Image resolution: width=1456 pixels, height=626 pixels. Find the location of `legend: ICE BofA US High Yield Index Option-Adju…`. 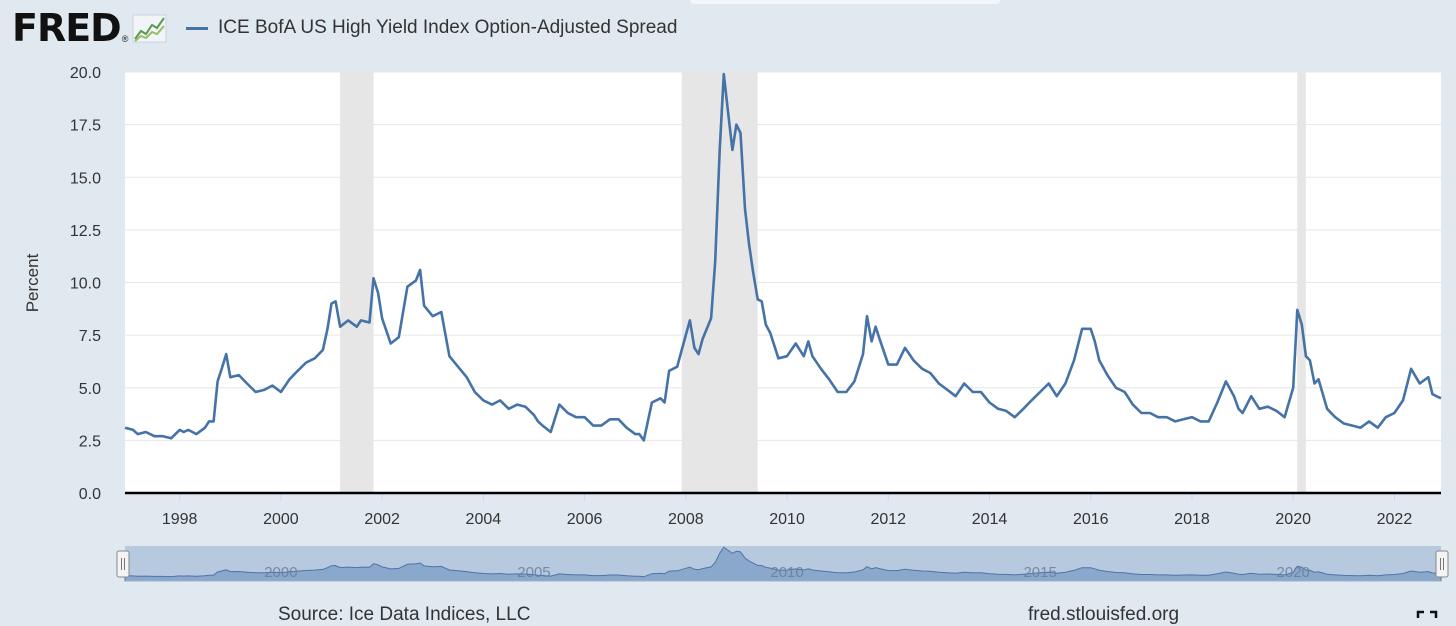

legend: ICE BofA US High Yield Index Option-Adju… is located at coordinates (431, 28).